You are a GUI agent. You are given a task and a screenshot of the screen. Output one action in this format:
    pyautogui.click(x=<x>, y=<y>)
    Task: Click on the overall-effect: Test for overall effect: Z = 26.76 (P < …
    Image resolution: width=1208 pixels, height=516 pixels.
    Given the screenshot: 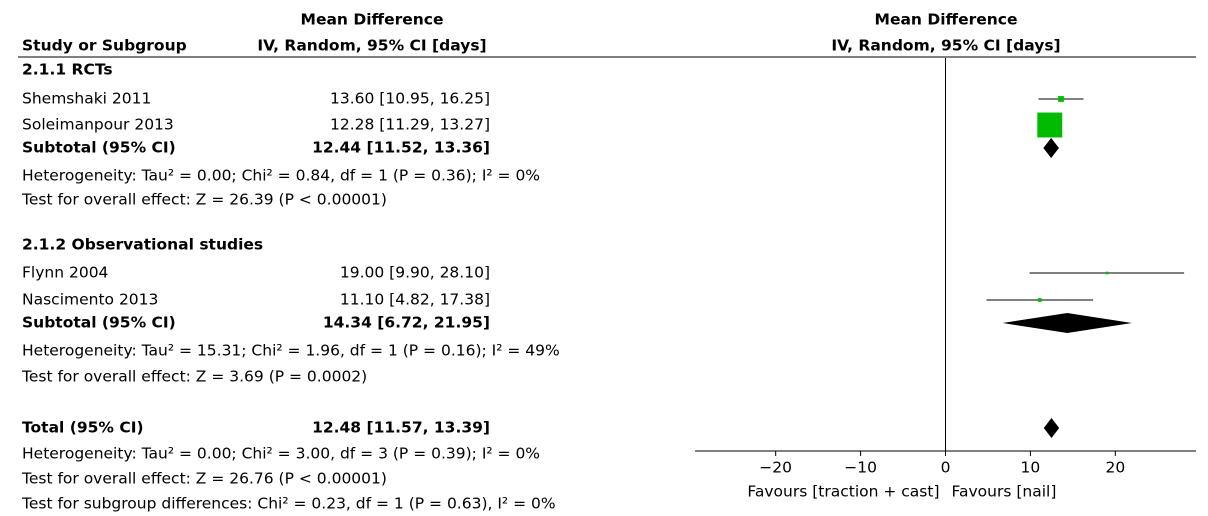 What is the action you would take?
    pyautogui.click(x=204, y=479)
    